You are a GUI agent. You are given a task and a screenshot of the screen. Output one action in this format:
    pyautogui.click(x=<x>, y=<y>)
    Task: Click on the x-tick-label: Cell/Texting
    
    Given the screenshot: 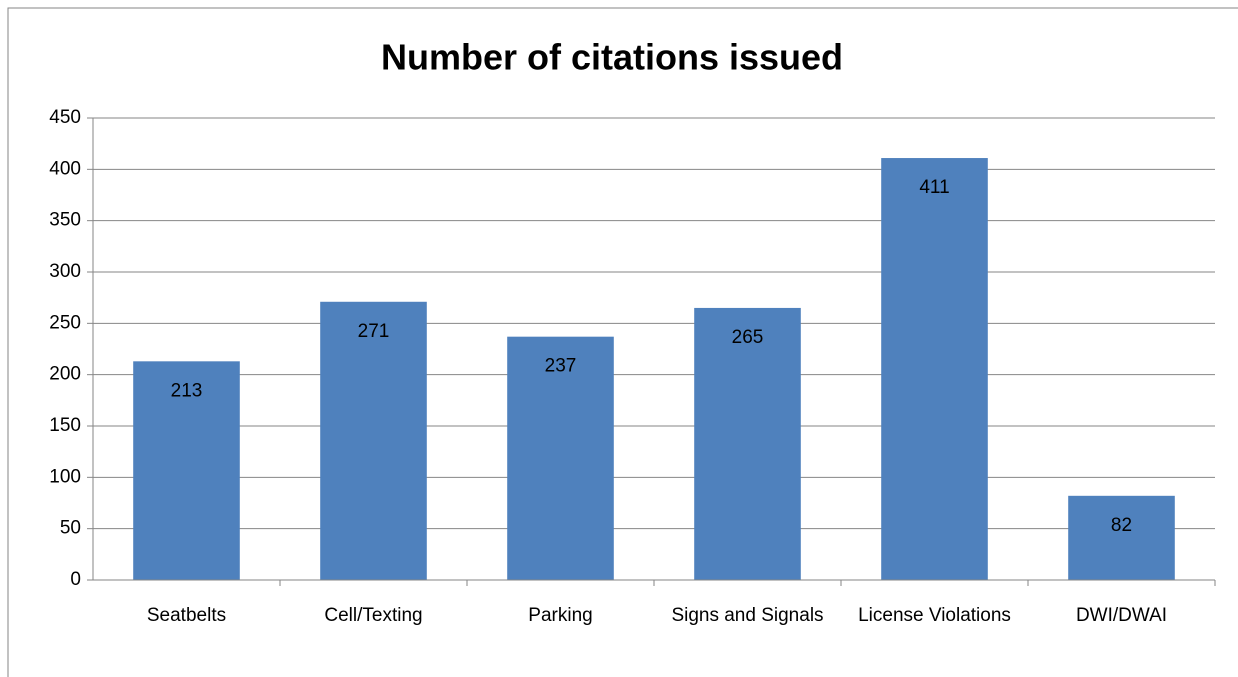 What is the action you would take?
    pyautogui.click(x=373, y=615)
    